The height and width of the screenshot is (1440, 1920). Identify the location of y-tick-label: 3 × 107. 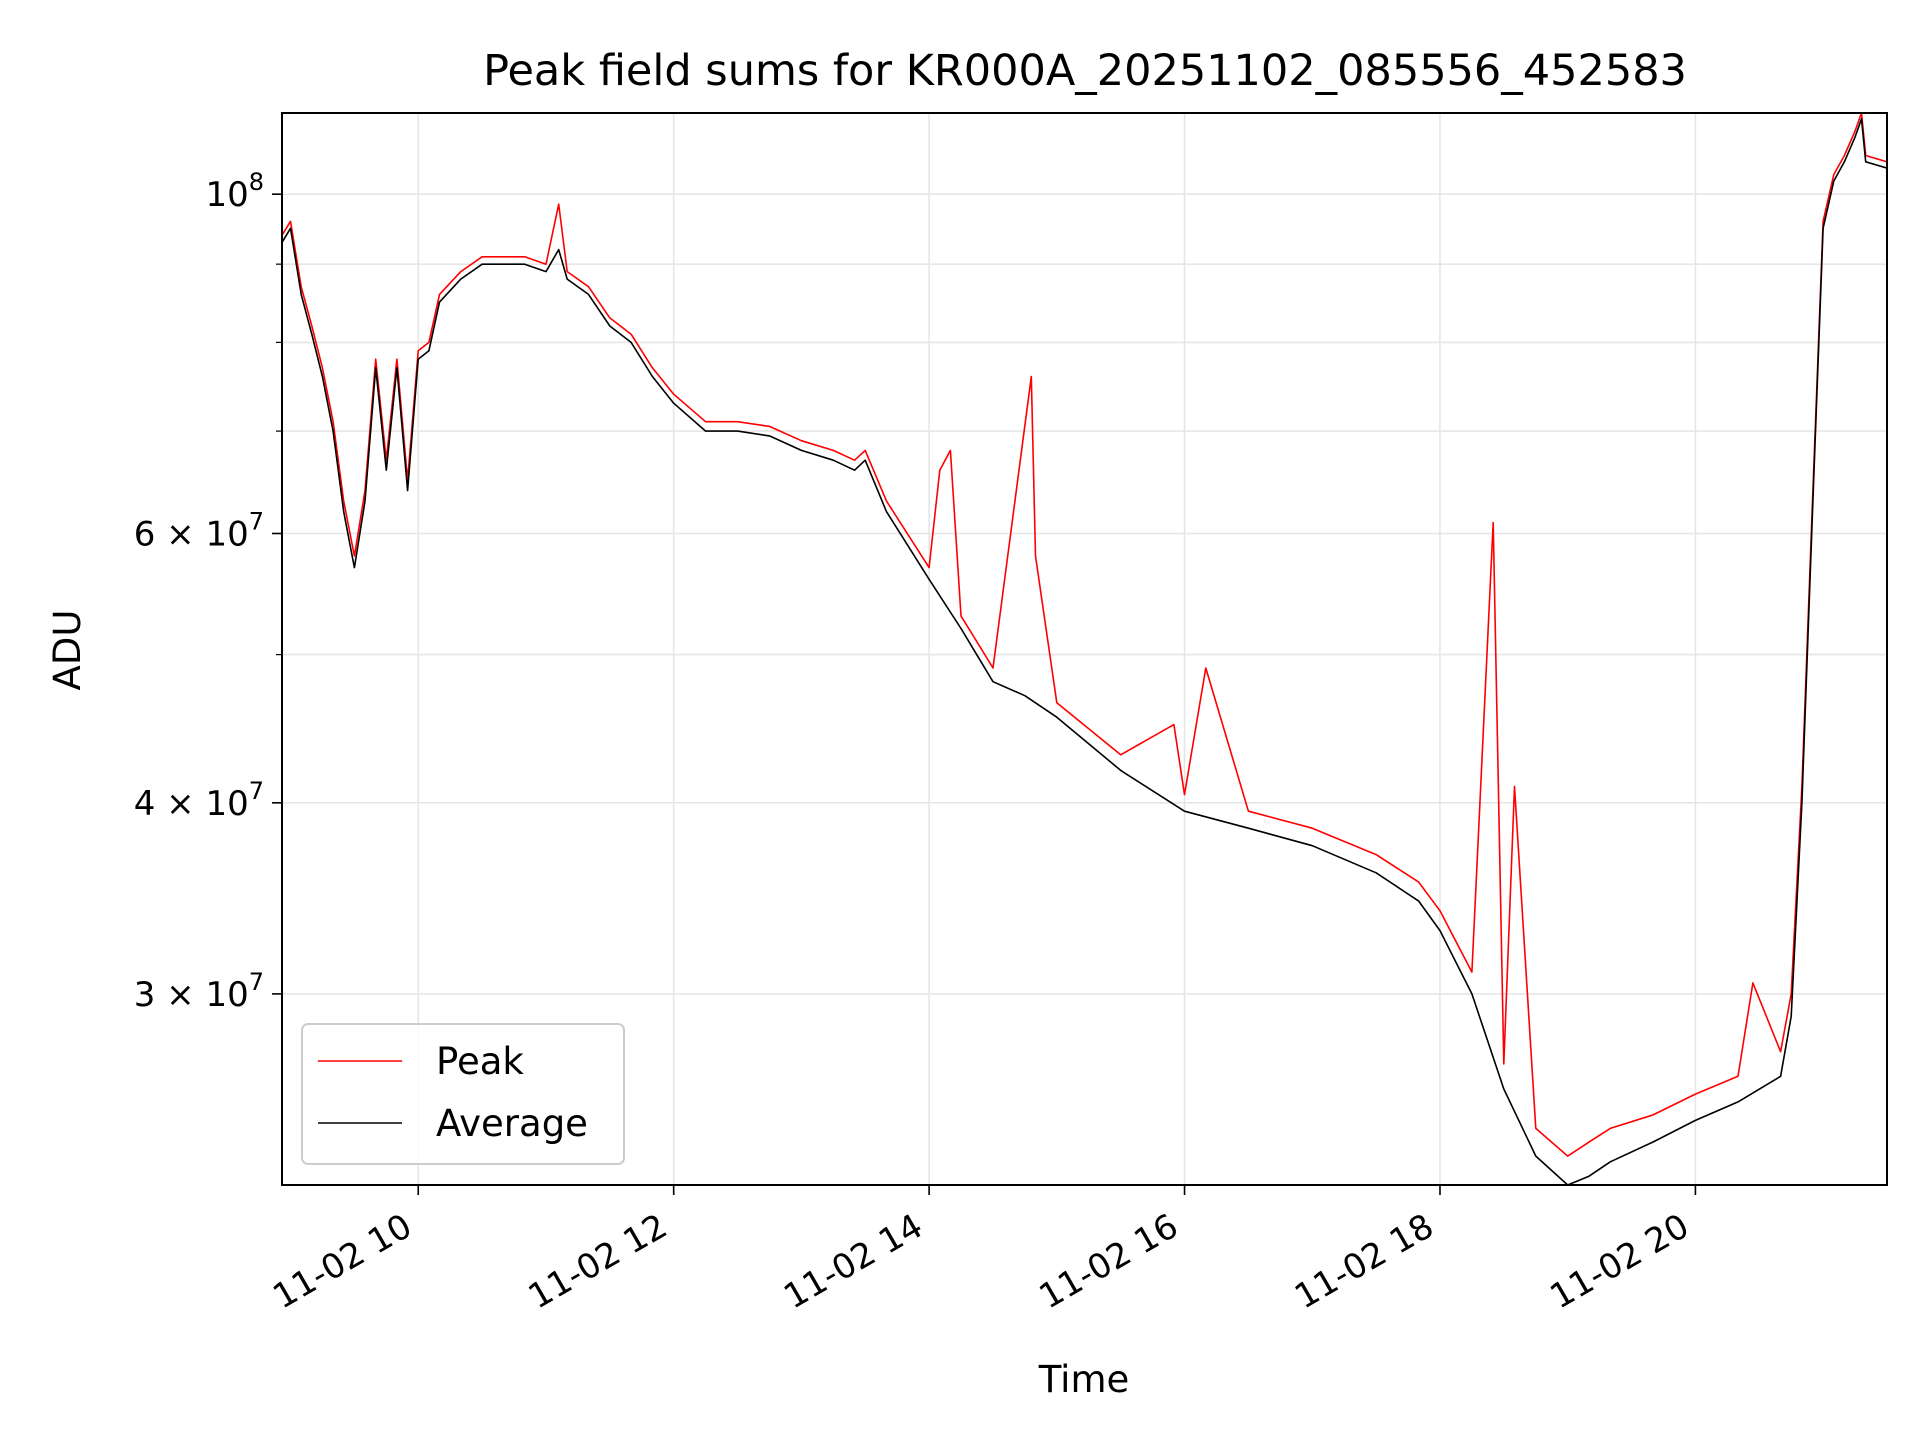
(199, 991).